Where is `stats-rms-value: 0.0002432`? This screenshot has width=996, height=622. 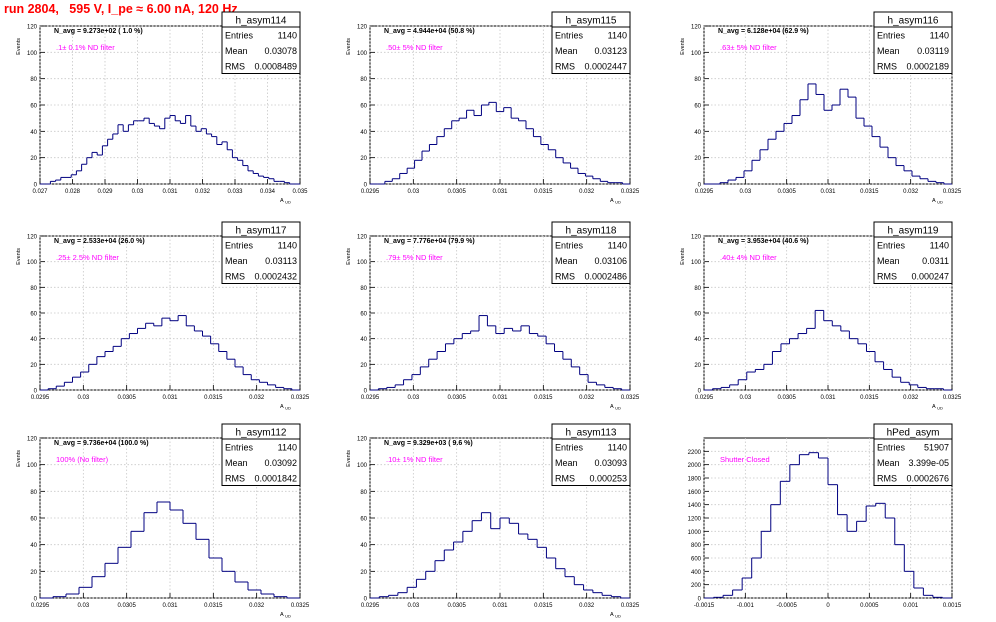
stats-rms-value: 0.0002432 is located at coordinates (275, 277).